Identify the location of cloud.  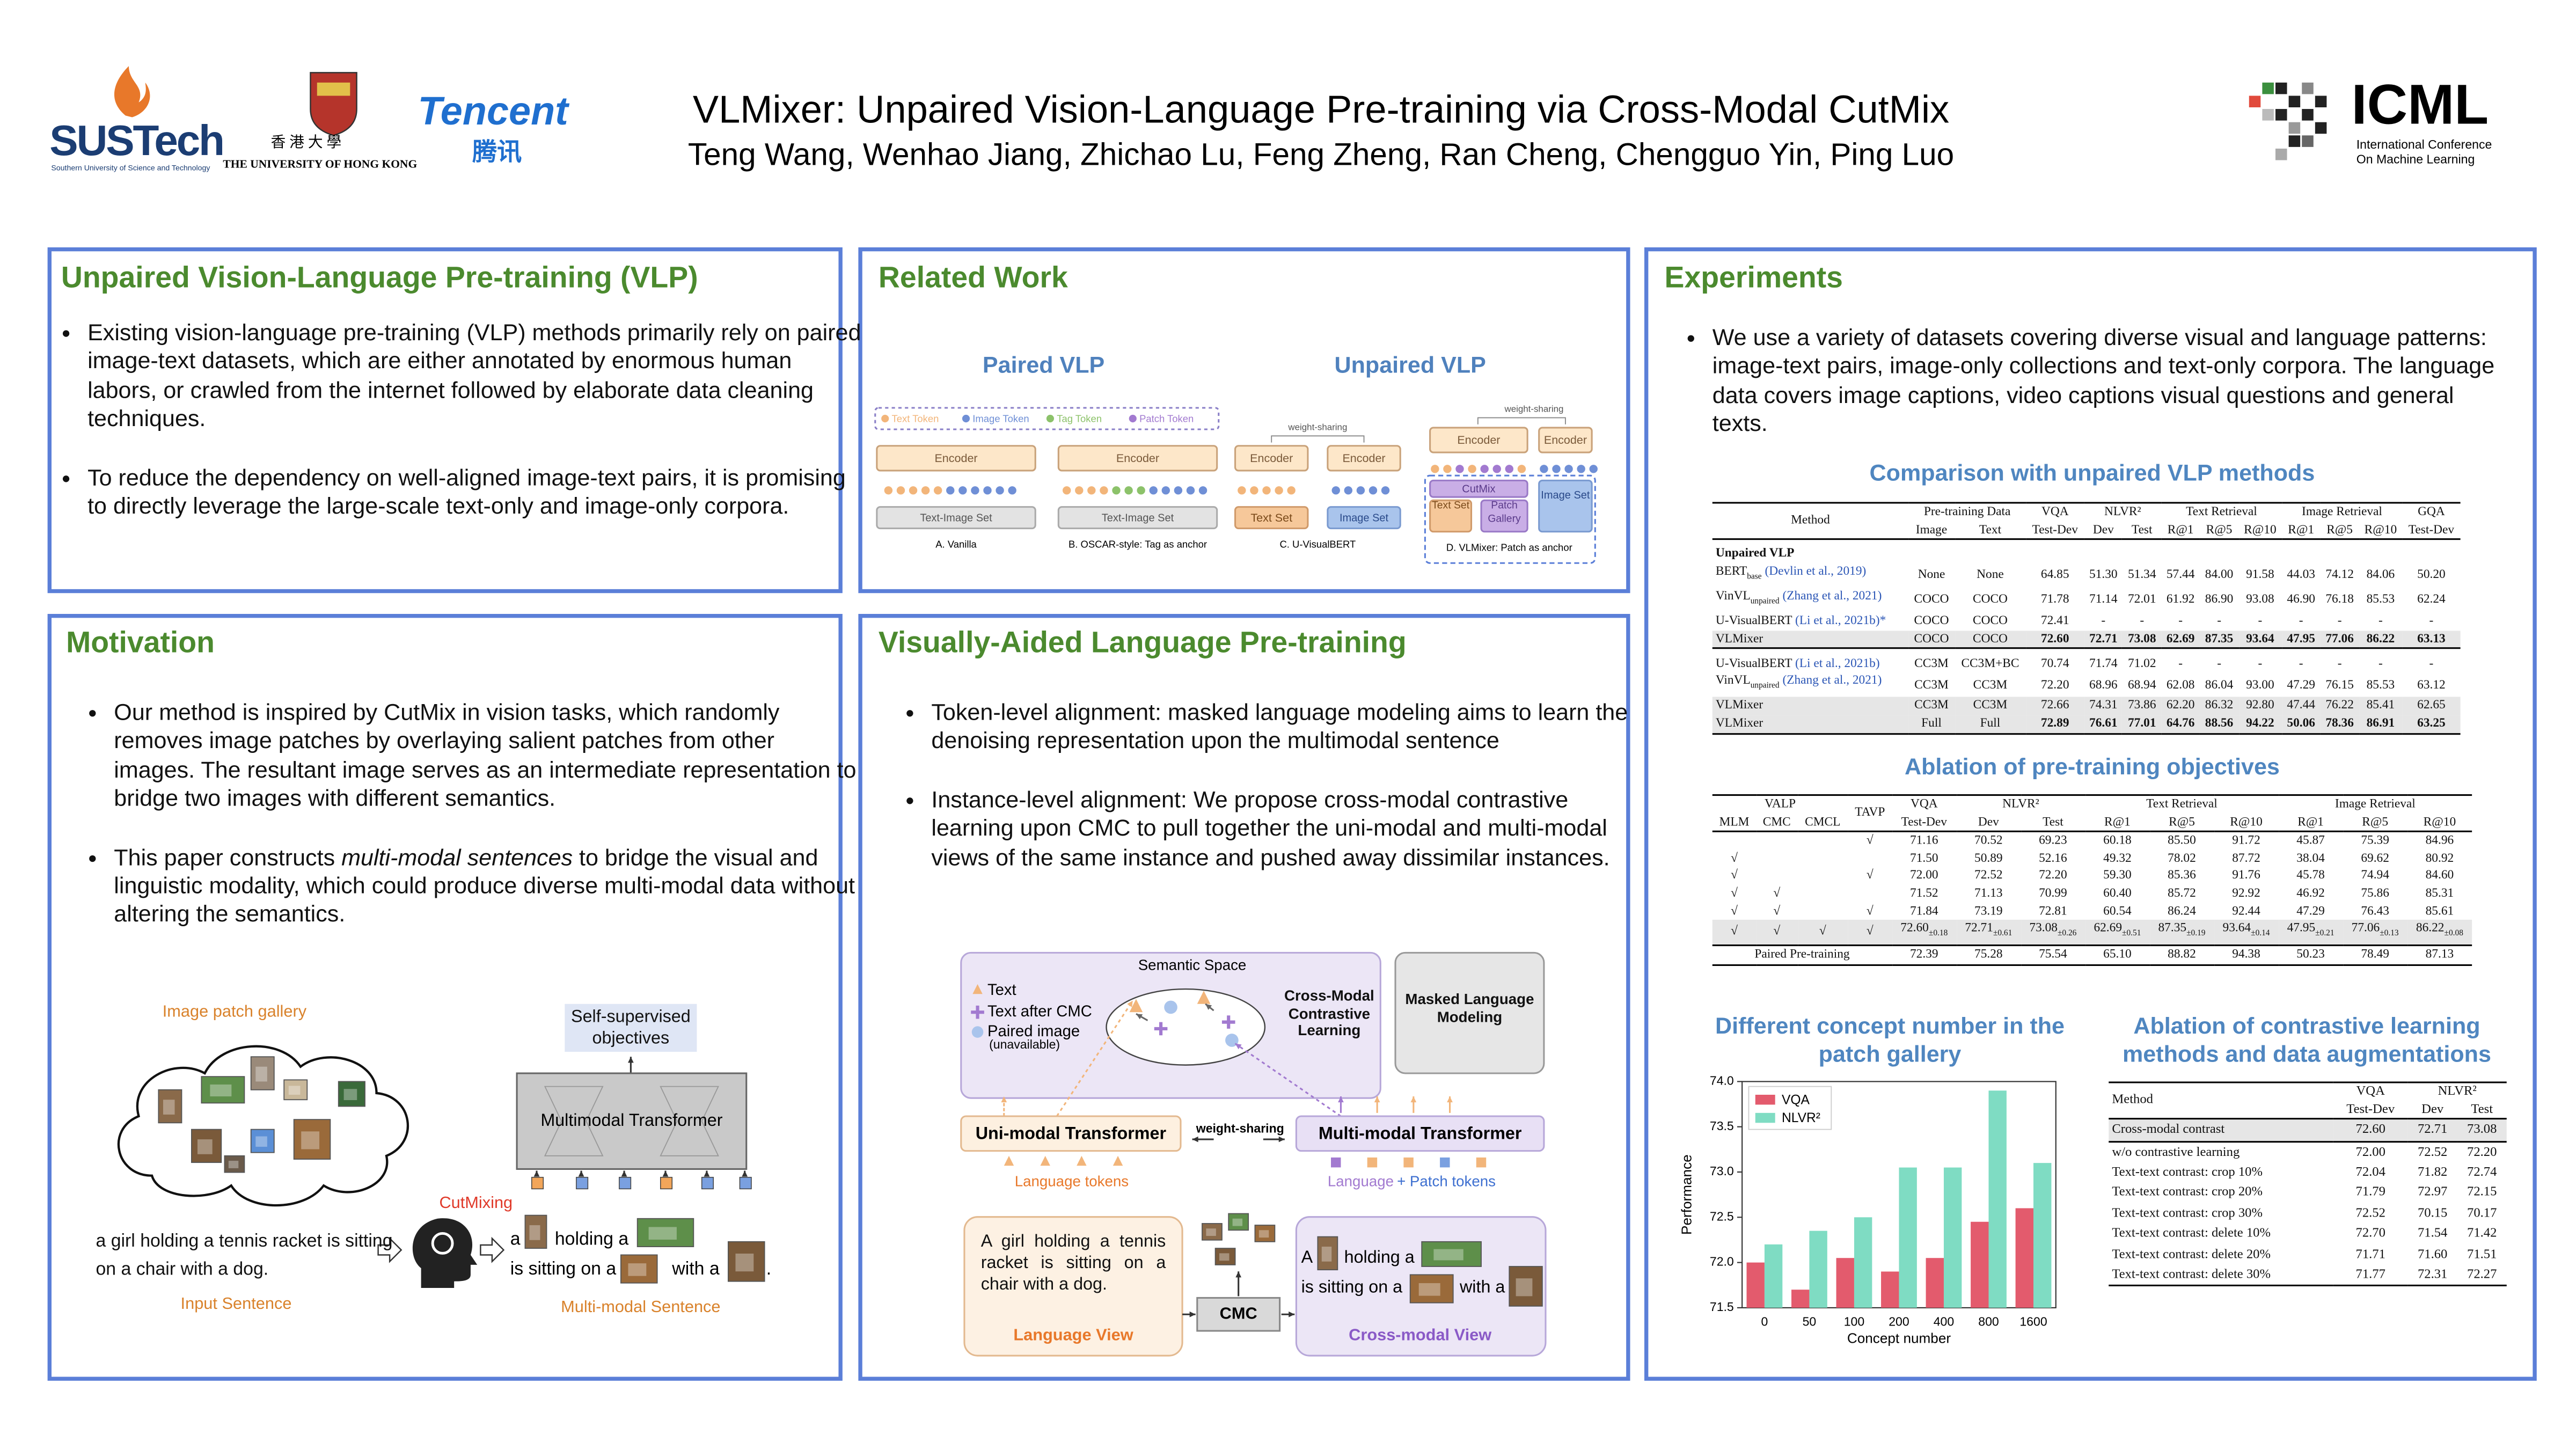
(263, 1126).